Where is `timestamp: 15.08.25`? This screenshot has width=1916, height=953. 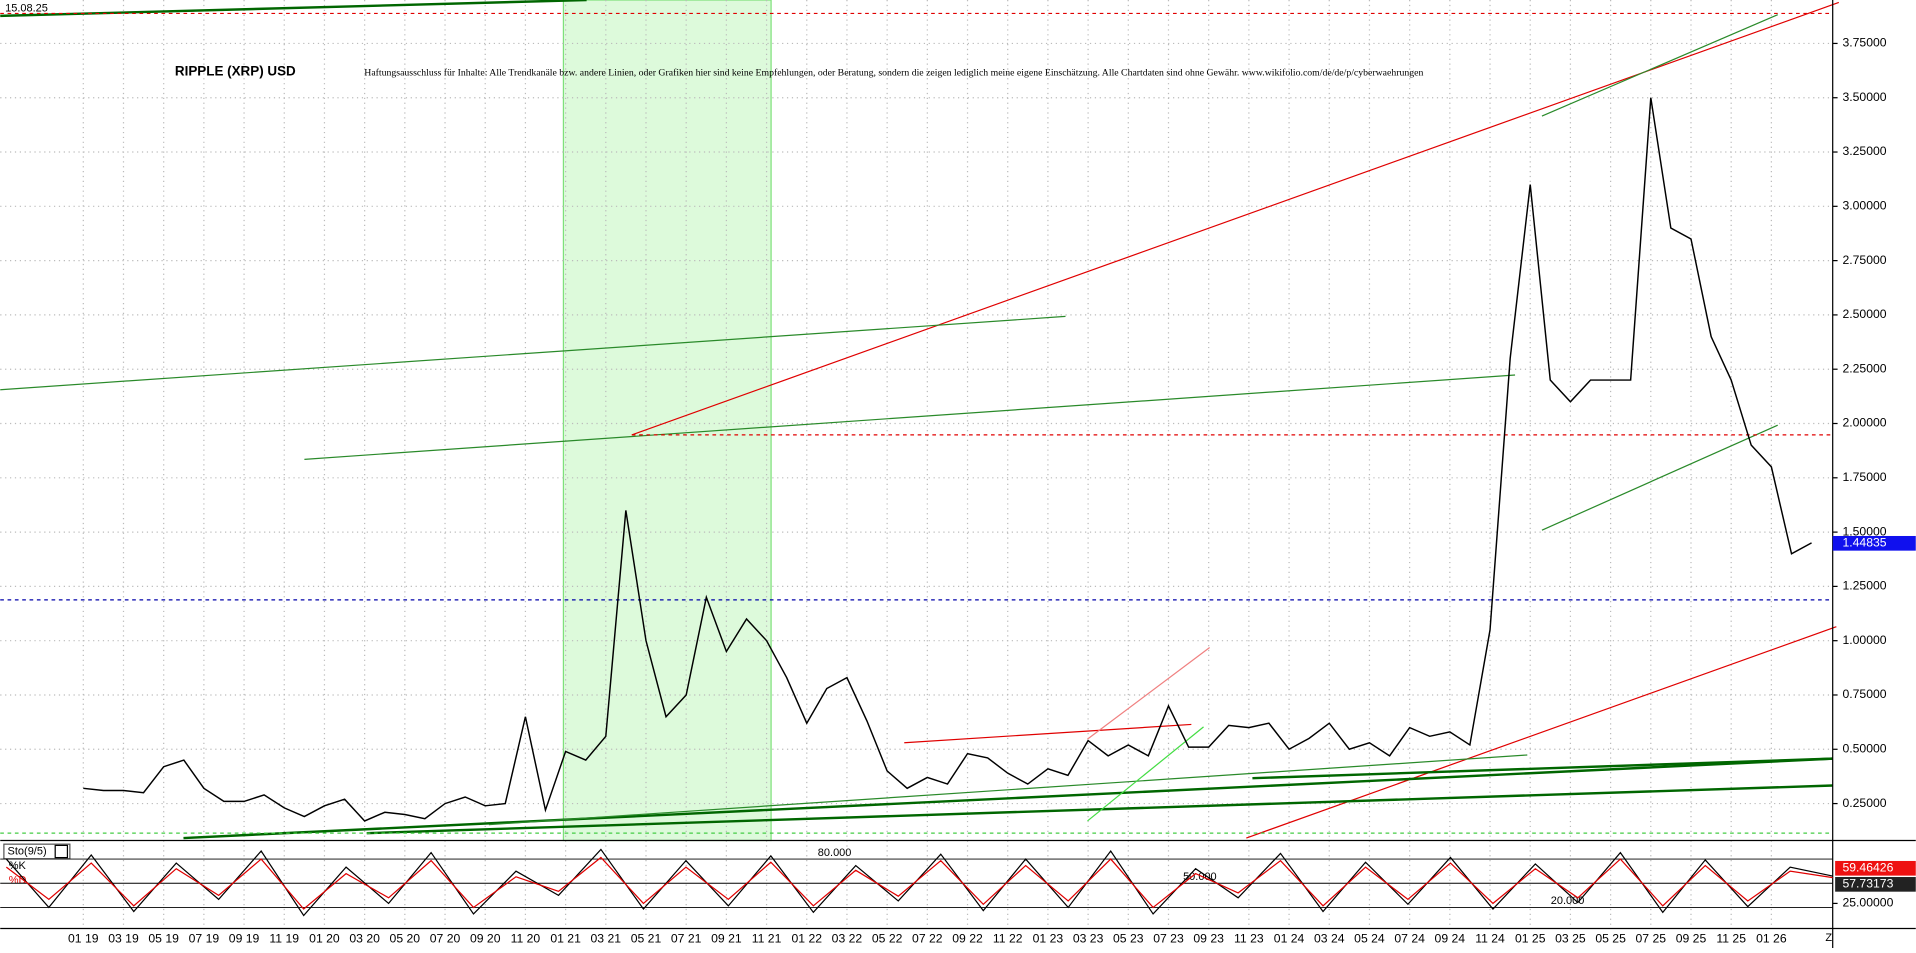
timestamp: 15.08.25 is located at coordinates (26, 8).